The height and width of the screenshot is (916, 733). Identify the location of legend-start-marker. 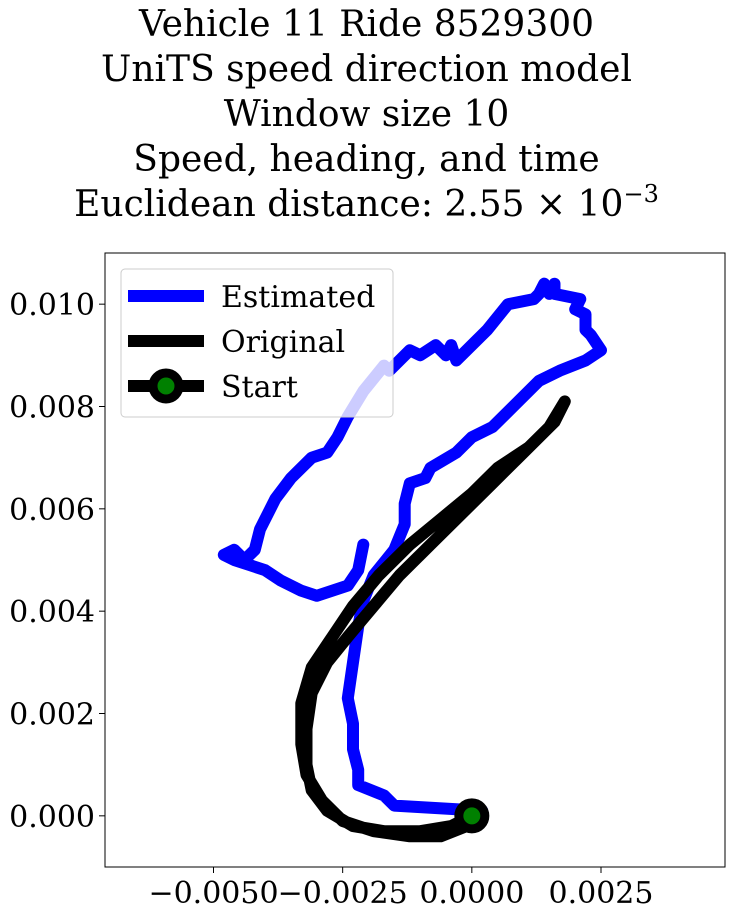
(166, 386).